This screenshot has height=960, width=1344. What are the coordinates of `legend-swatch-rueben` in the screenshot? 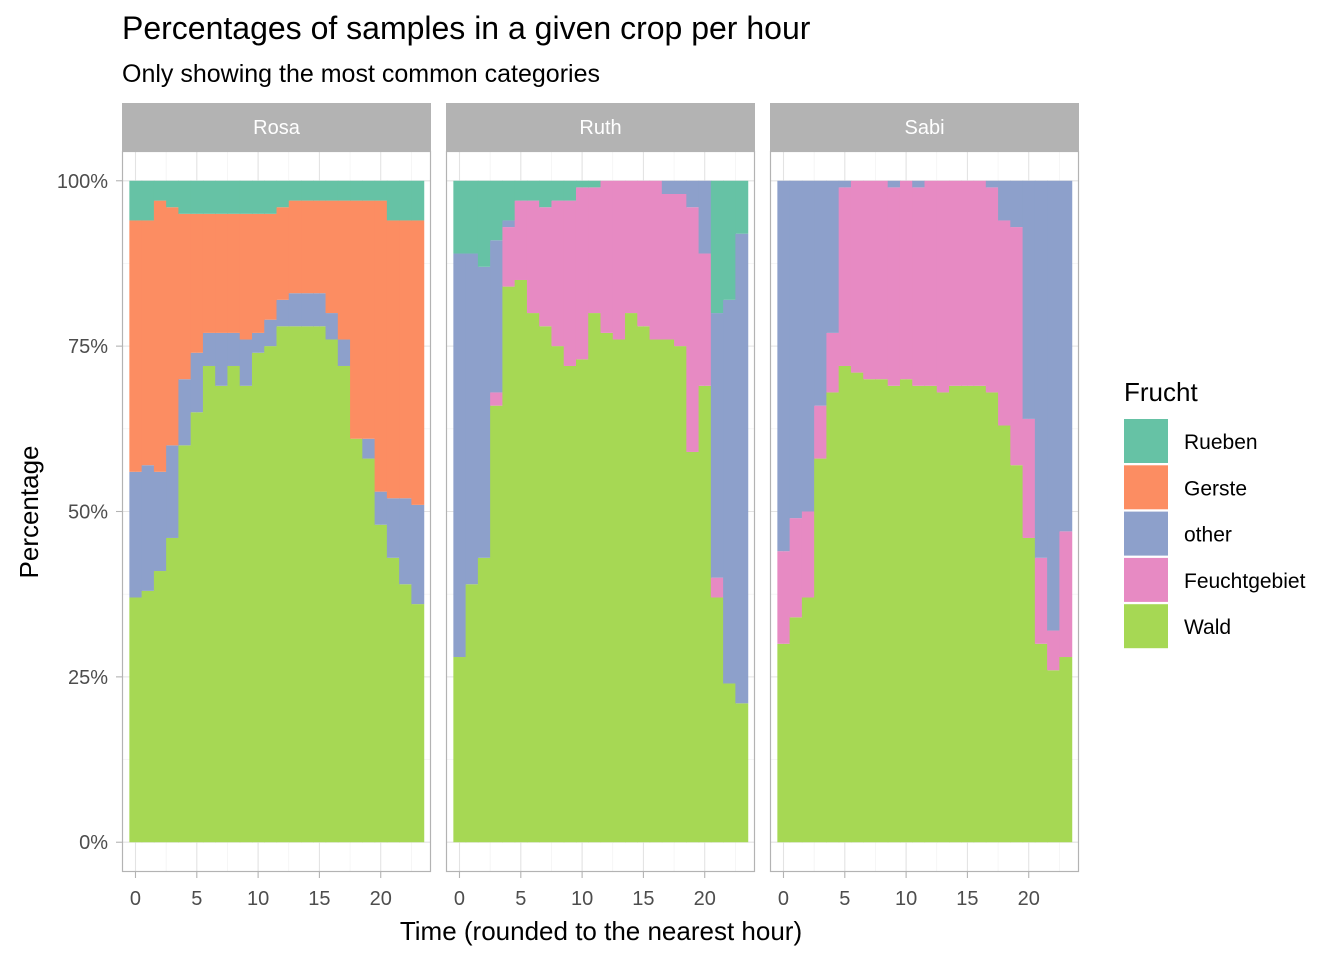 It's located at (1146, 441).